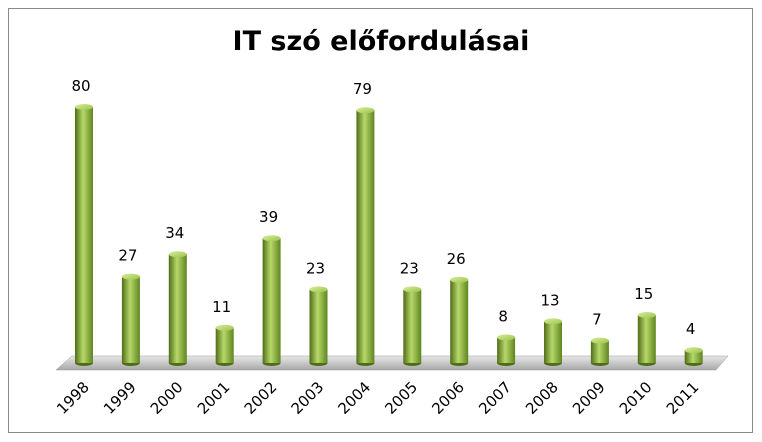 This screenshot has width=762, height=442. Describe the element at coordinates (597, 320) in the screenshot. I see `data-label: 7` at that location.